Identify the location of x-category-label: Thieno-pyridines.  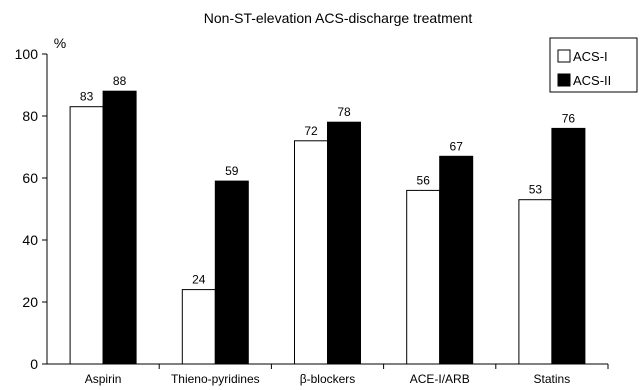
(215, 379).